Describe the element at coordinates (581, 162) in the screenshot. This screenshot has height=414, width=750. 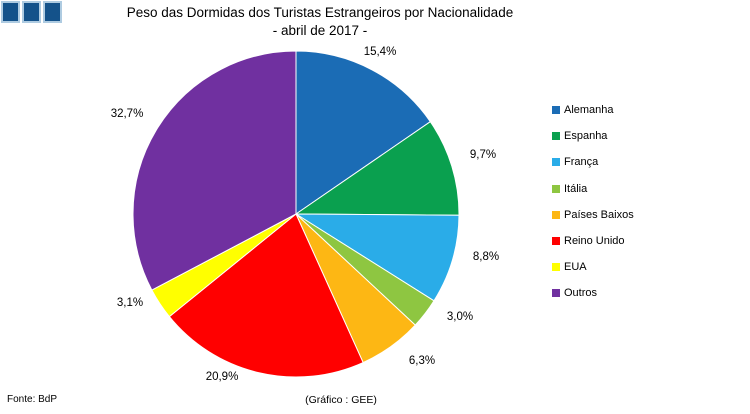
I see `legend-label: França` at that location.